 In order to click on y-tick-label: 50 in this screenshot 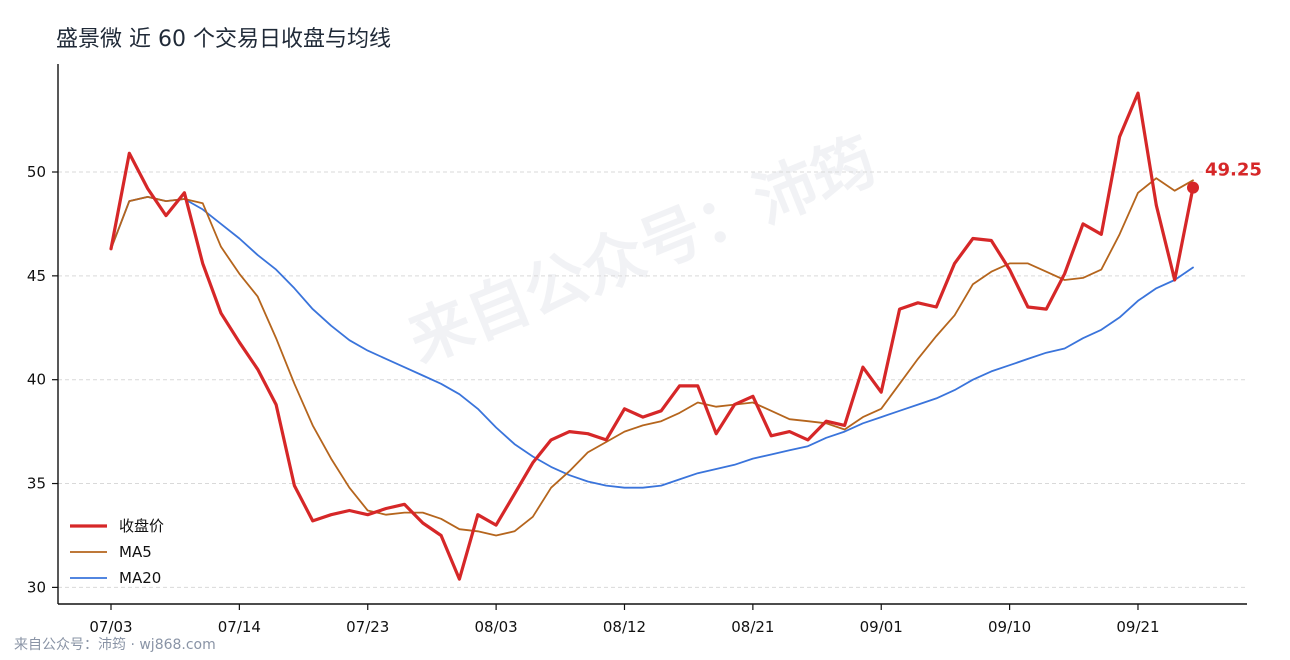, I will do `click(36, 172)`.